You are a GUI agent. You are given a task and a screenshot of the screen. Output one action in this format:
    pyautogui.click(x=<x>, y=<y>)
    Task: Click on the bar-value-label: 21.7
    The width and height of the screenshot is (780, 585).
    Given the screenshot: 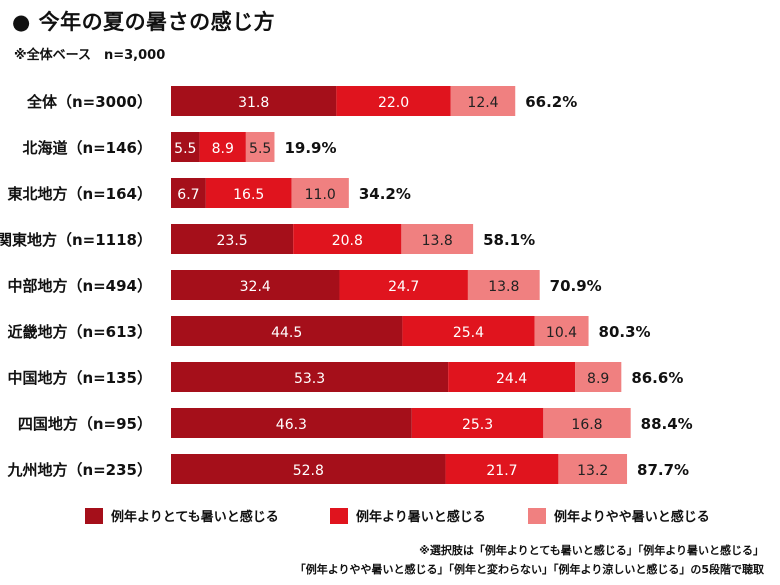 What is the action you would take?
    pyautogui.click(x=501, y=471)
    